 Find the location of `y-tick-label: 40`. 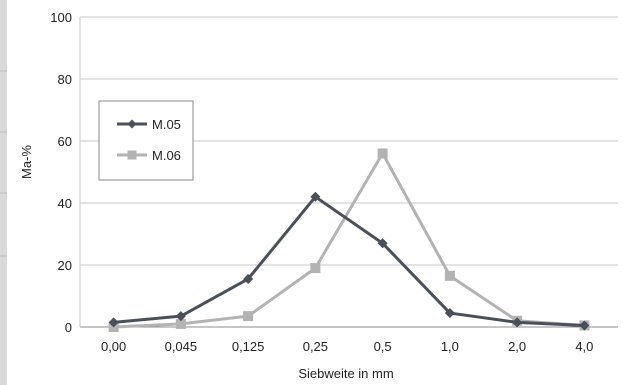

y-tick-label: 40 is located at coordinates (65, 203).